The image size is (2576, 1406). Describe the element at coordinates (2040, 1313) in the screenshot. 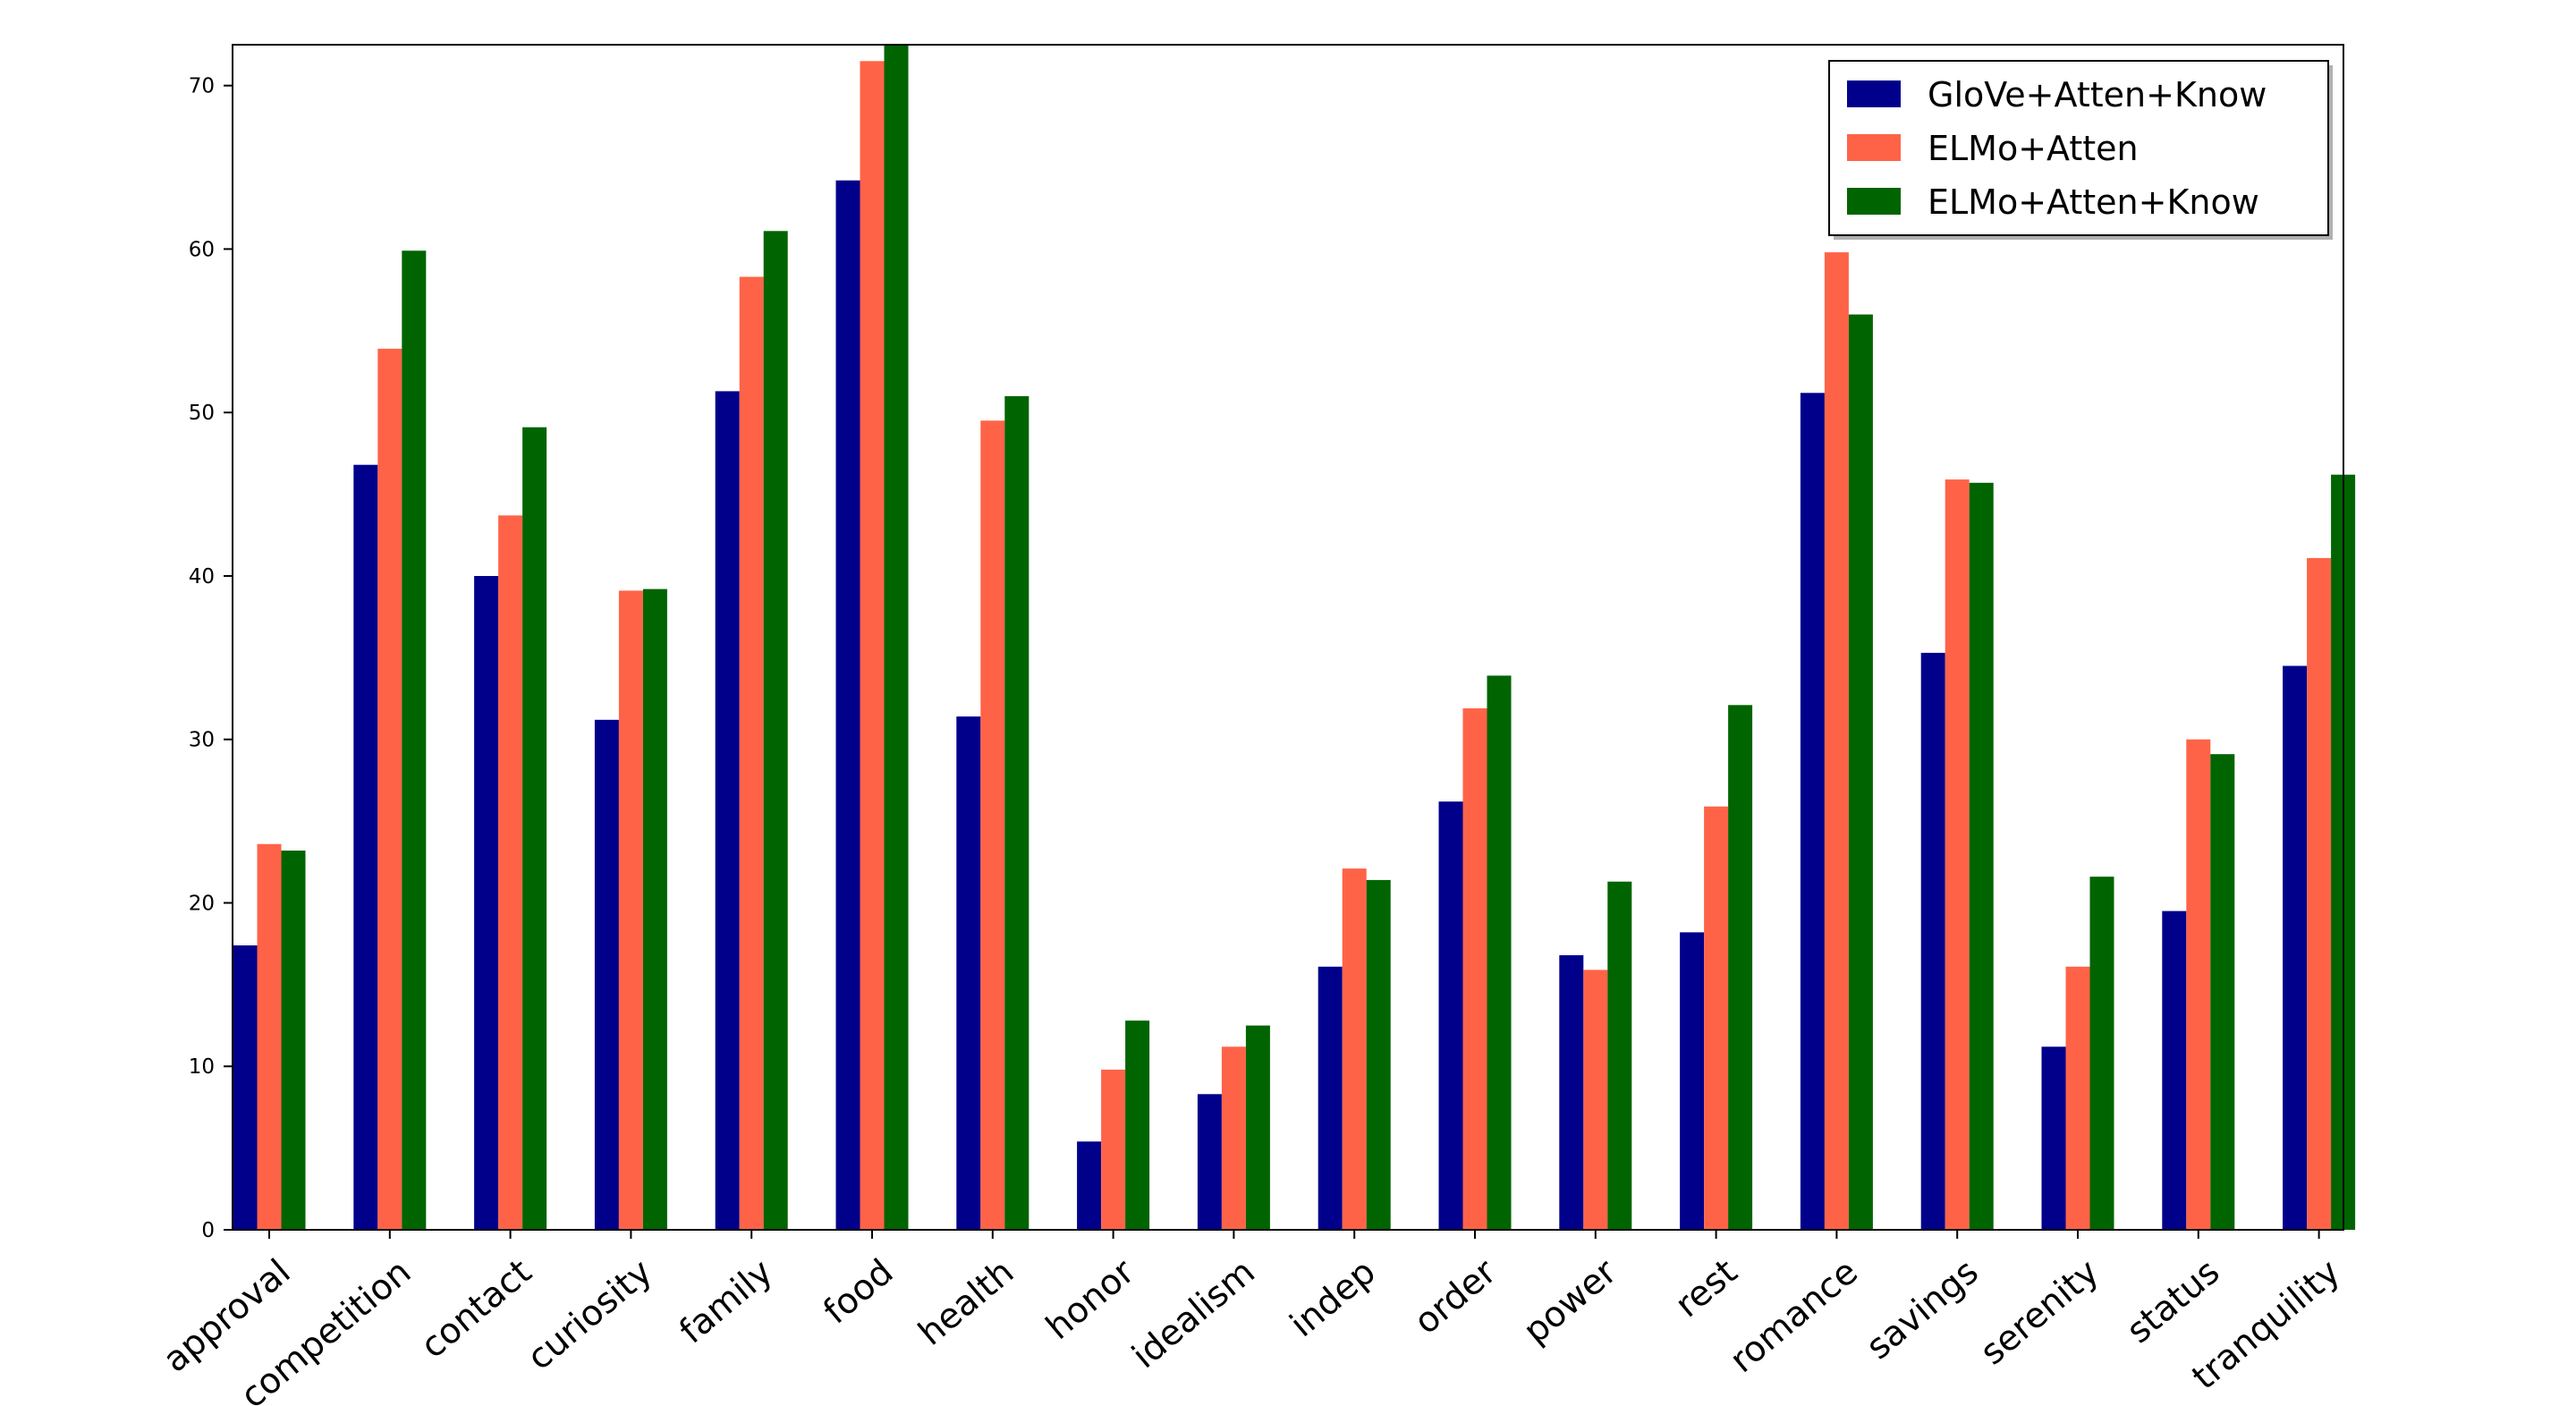

I see `x-tick-label-serenity: serenity` at that location.